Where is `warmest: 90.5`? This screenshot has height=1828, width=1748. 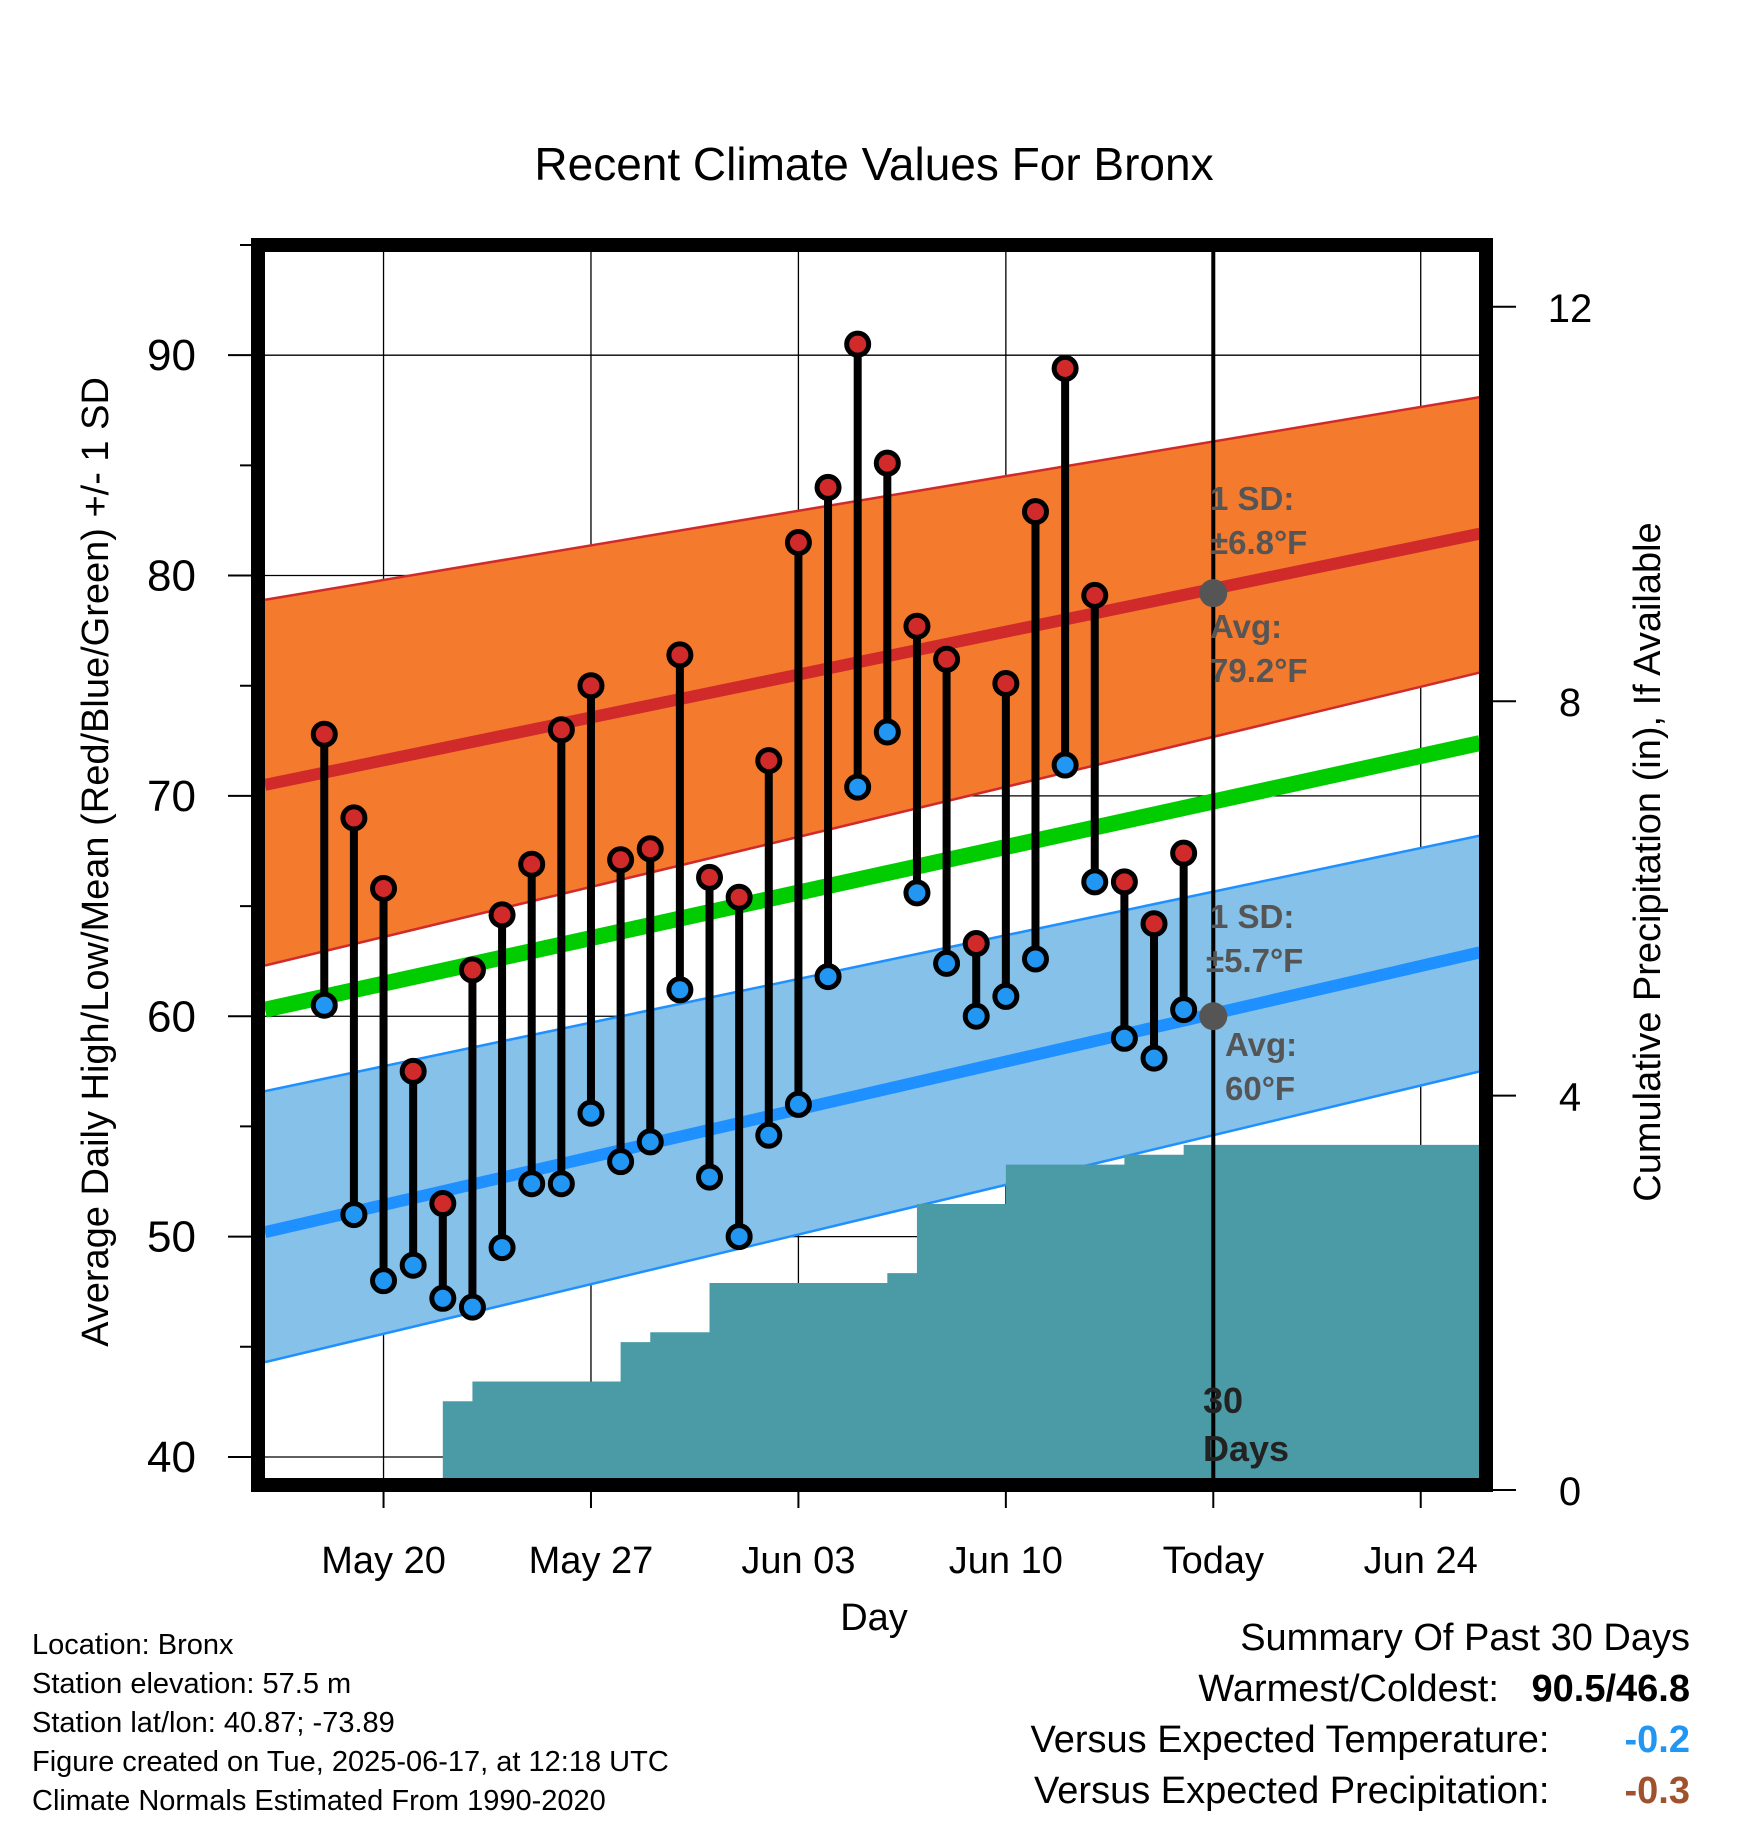
warmest: 90.5 is located at coordinates (1568, 1689).